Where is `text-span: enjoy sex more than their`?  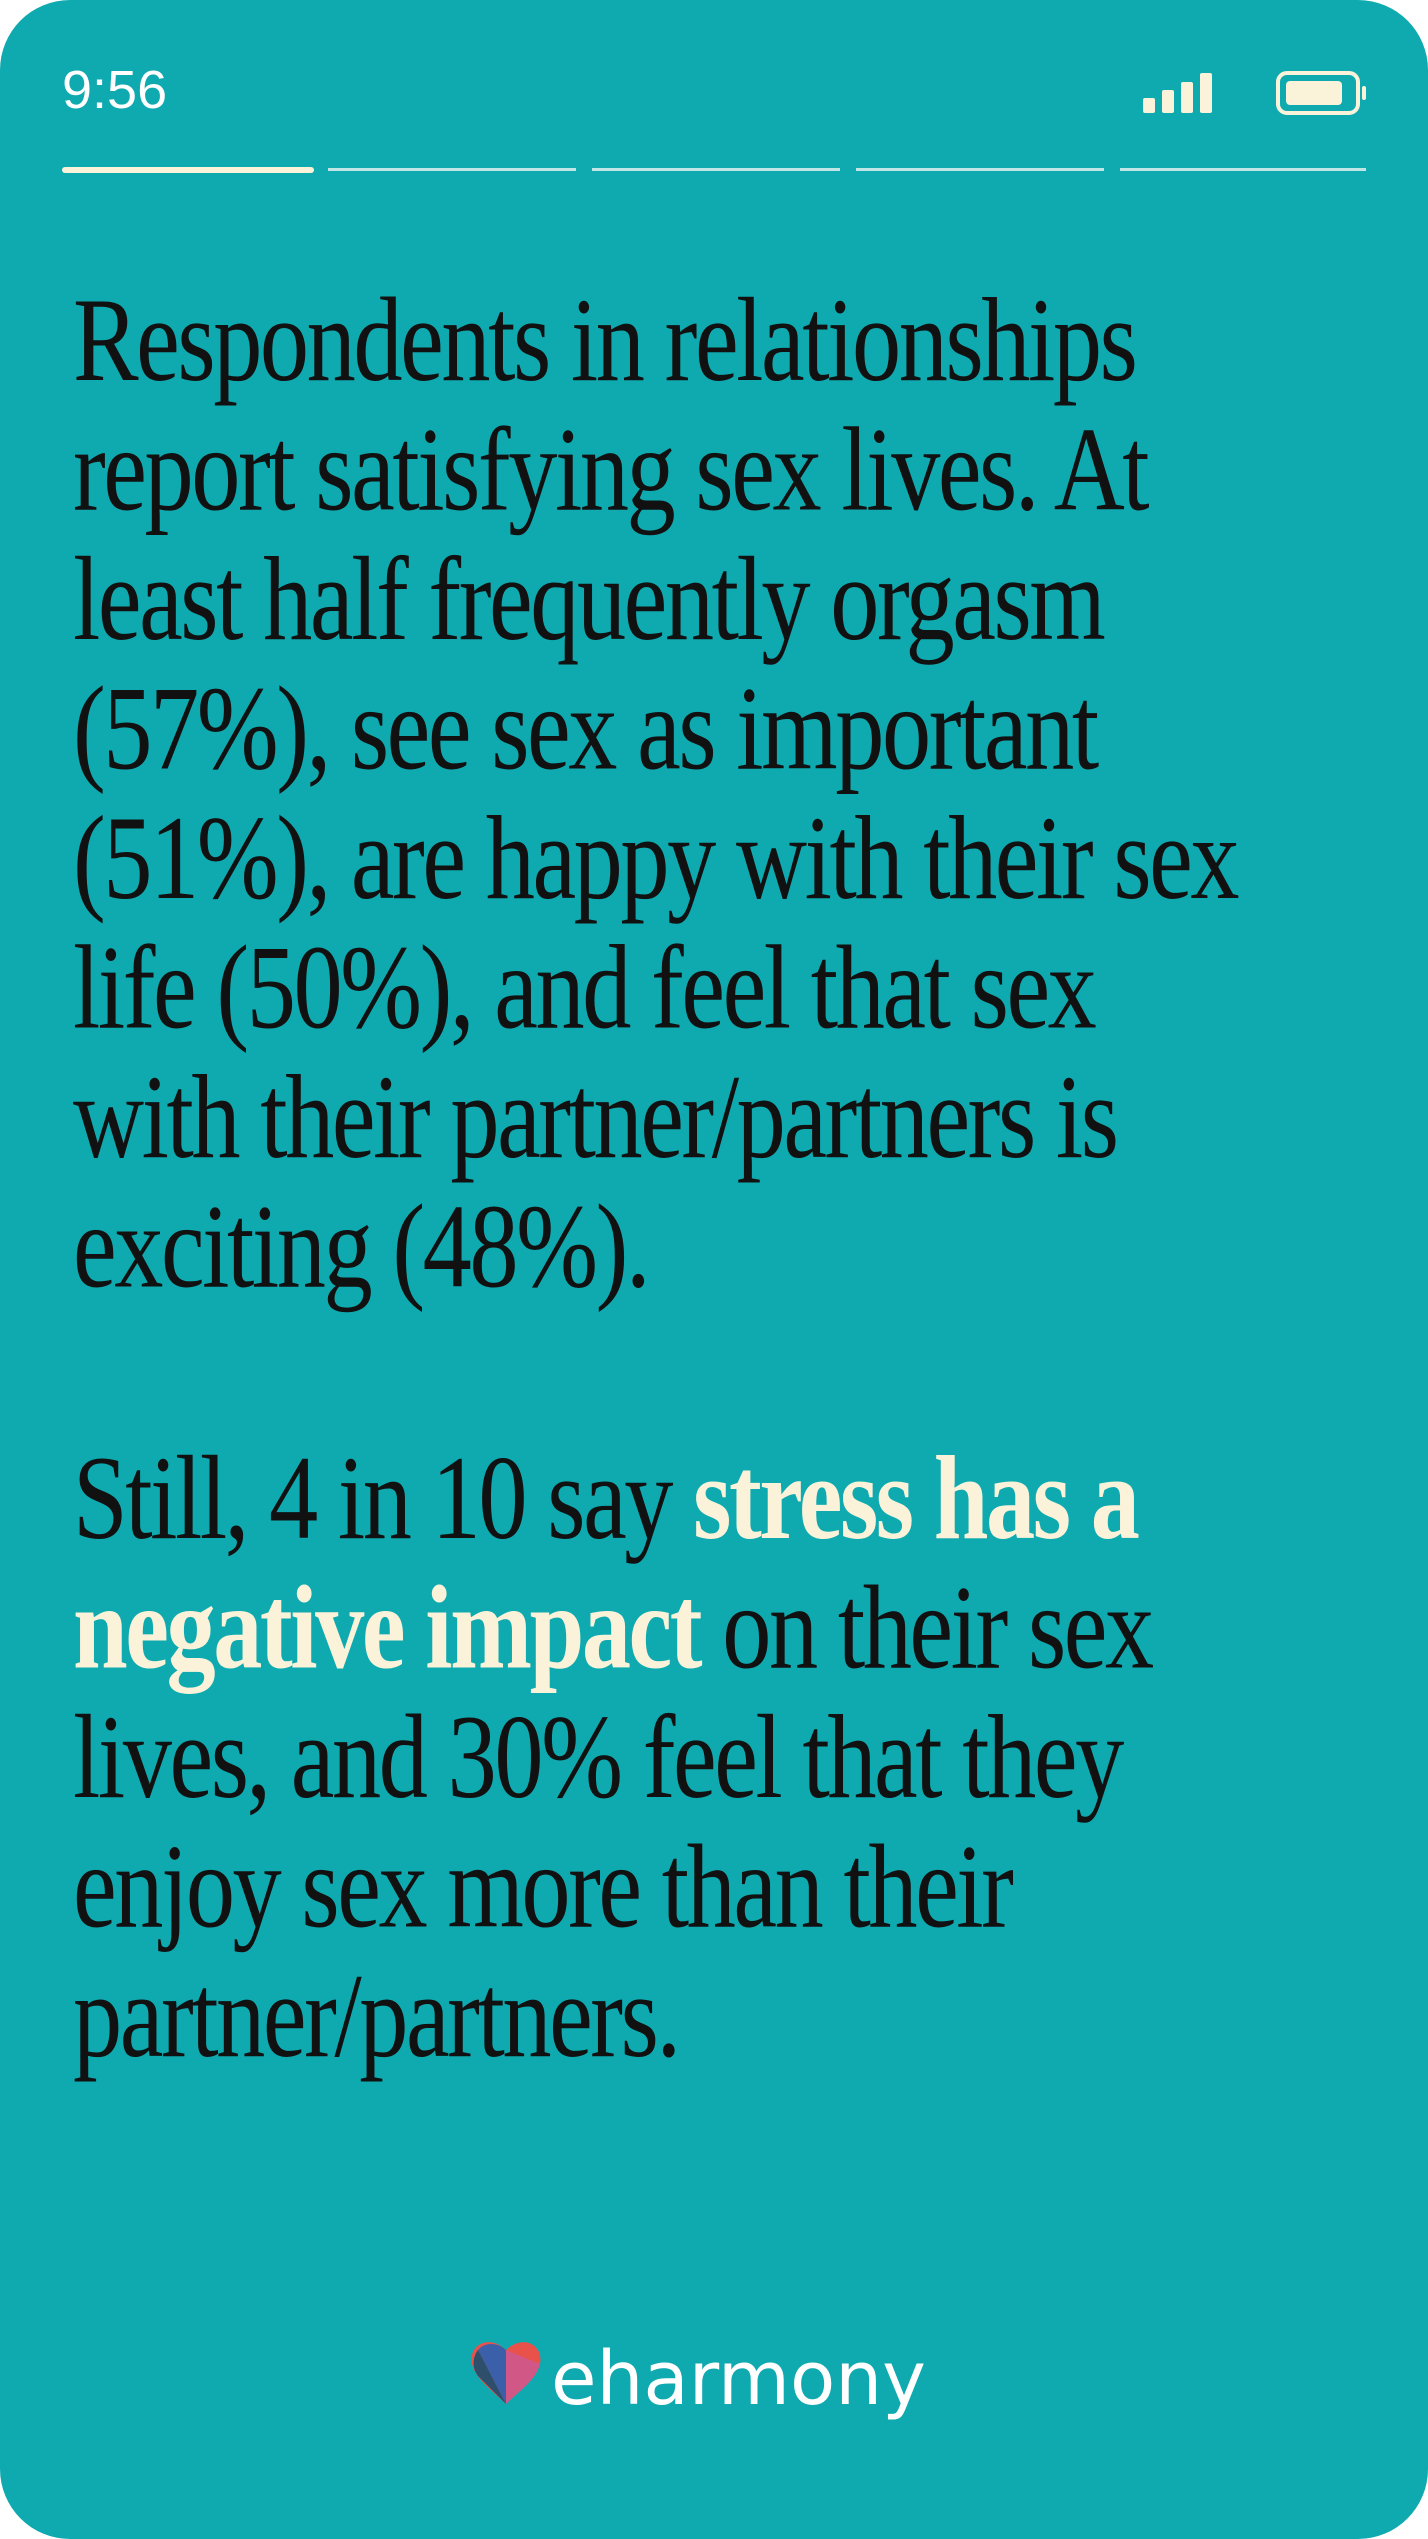 text-span: enjoy sex more than their is located at coordinates (543, 1885).